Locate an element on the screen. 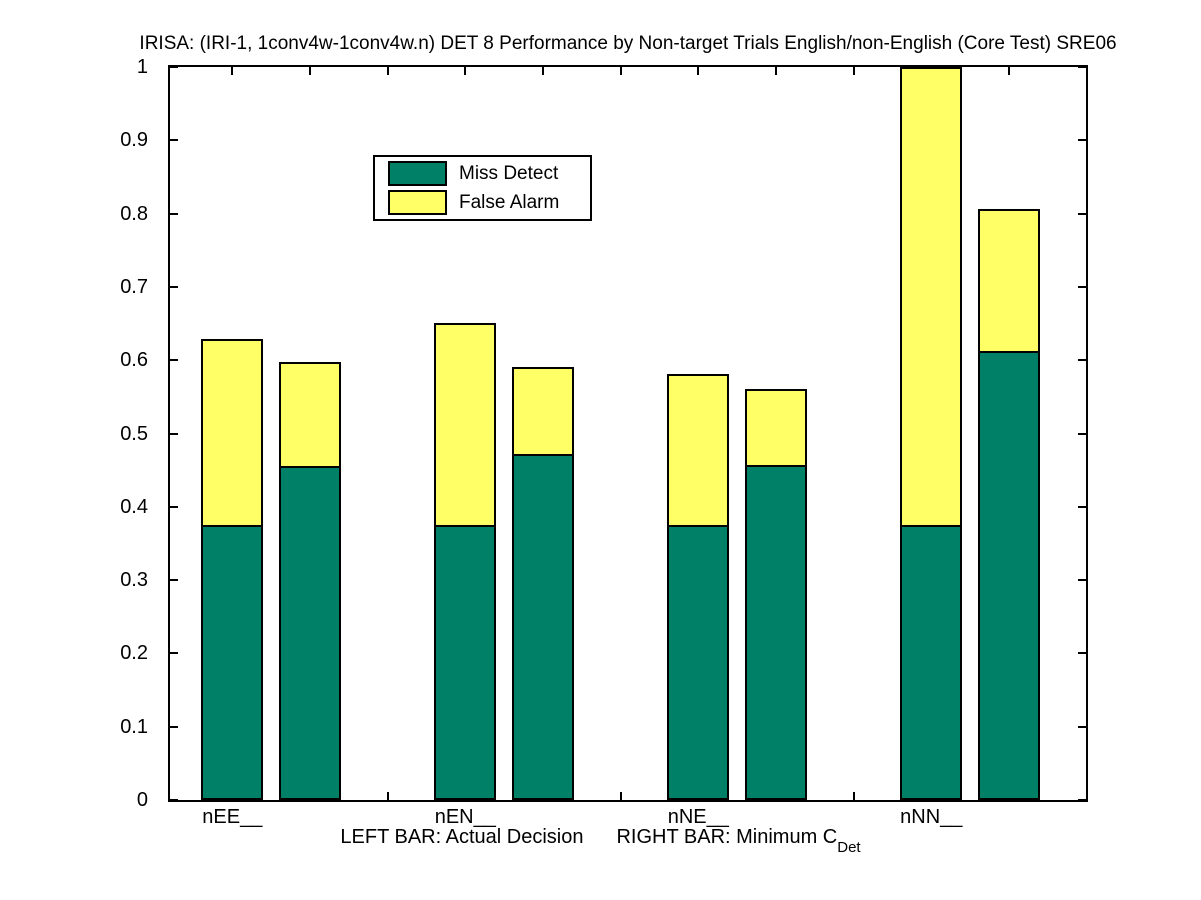  y-axis-tick-label: 0.3 is located at coordinates (134, 580).